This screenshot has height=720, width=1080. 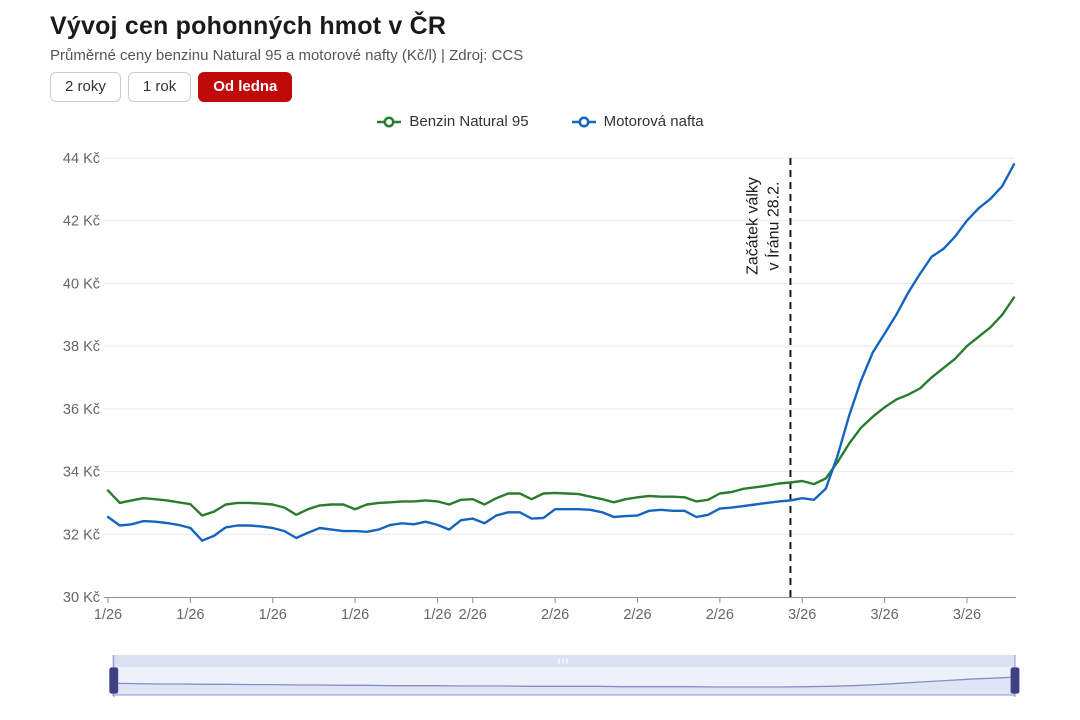 I want to click on chart-legend: Benzin Natural 95 Motorová nafta, so click(x=540, y=121).